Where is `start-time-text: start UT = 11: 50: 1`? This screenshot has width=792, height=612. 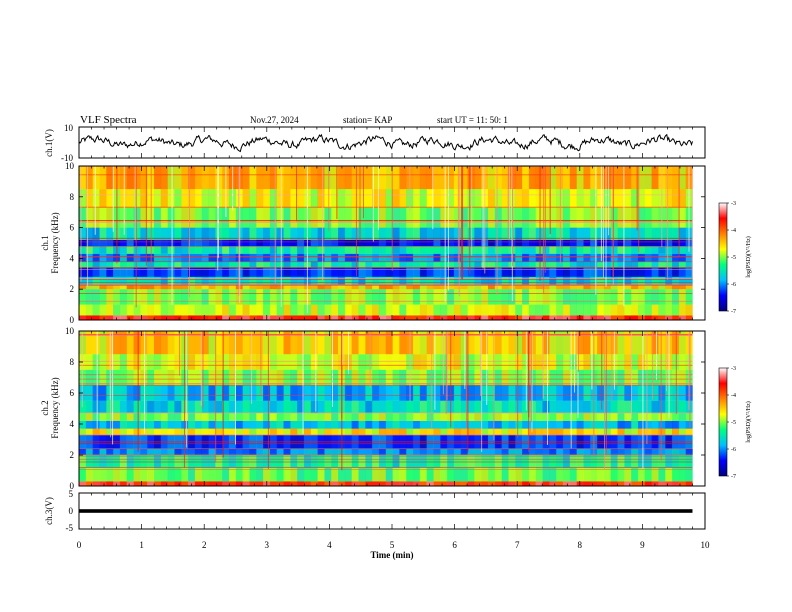 start-time-text: start UT = 11: 50: 1 is located at coordinates (472, 120).